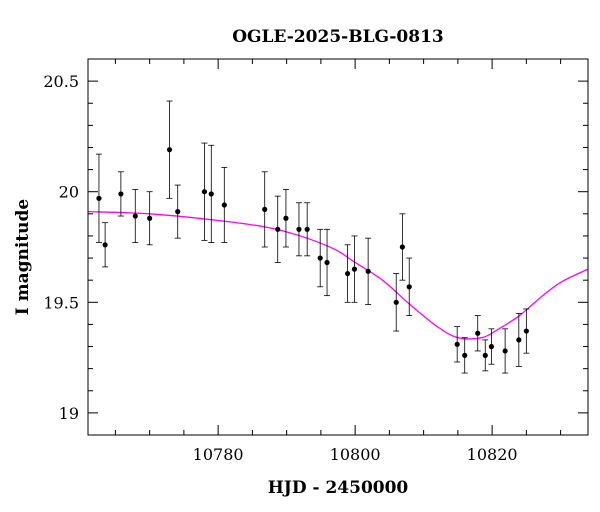 The width and height of the screenshot is (600, 512). I want to click on x-tick-label: 10800, so click(355, 454).